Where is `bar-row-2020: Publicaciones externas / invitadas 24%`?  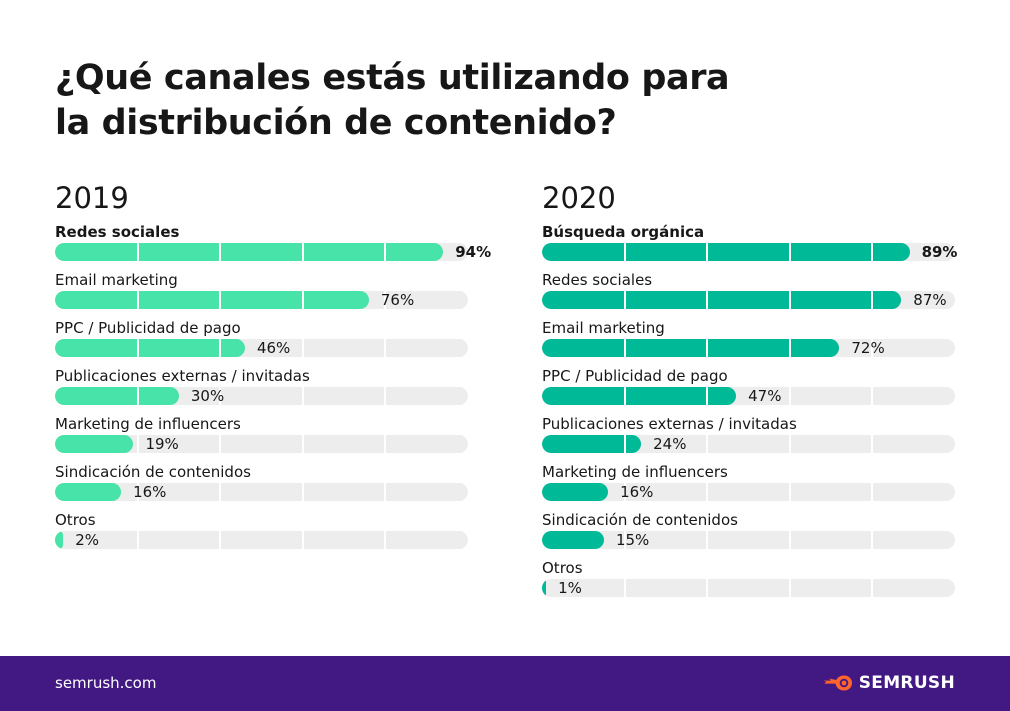
bar-row-2020: Publicaciones externas / invitadas 24% is located at coordinates (748, 436).